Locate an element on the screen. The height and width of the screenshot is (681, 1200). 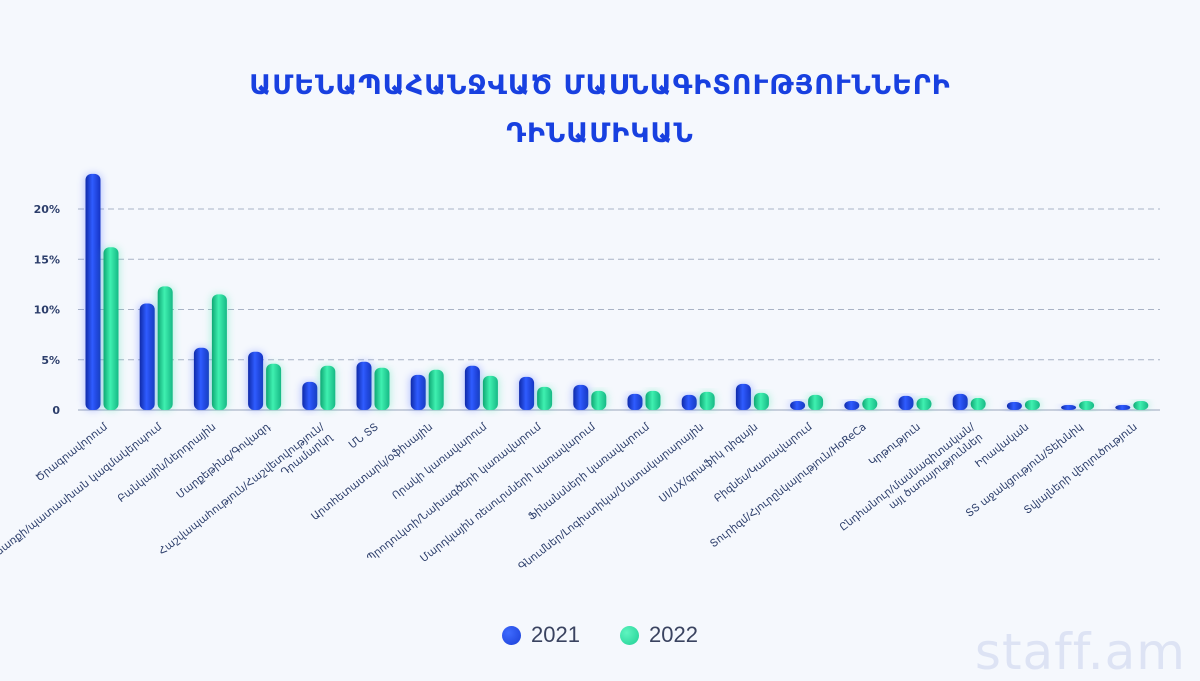
legend-swatch-2022 is located at coordinates (629, 635).